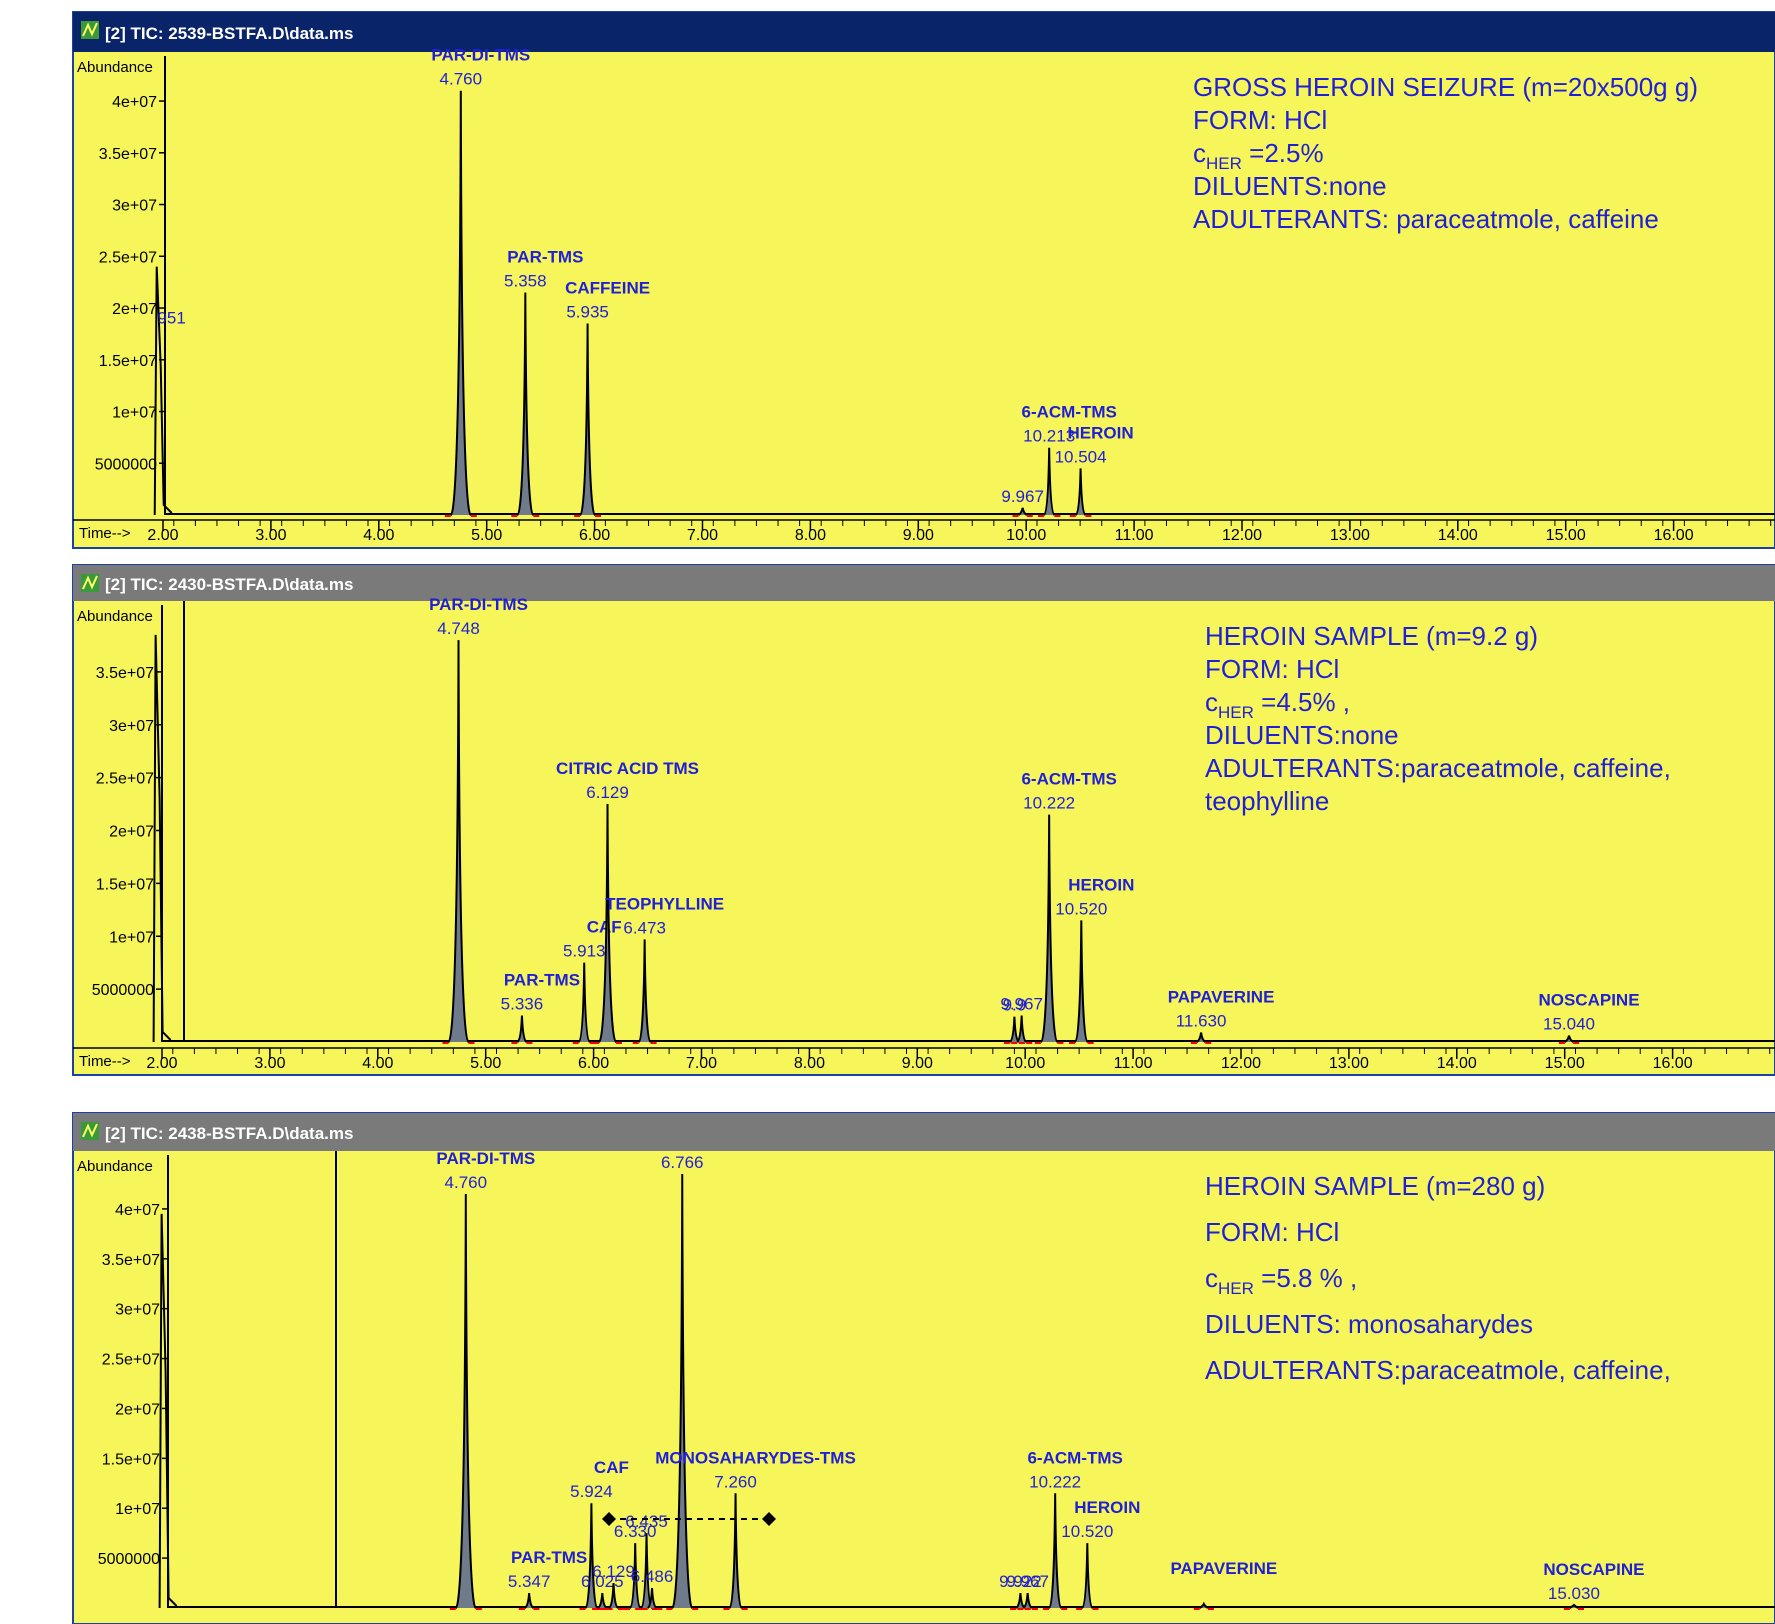 The height and width of the screenshot is (1624, 1775). I want to click on peak-rt-label: 6.766, so click(682, 1162).